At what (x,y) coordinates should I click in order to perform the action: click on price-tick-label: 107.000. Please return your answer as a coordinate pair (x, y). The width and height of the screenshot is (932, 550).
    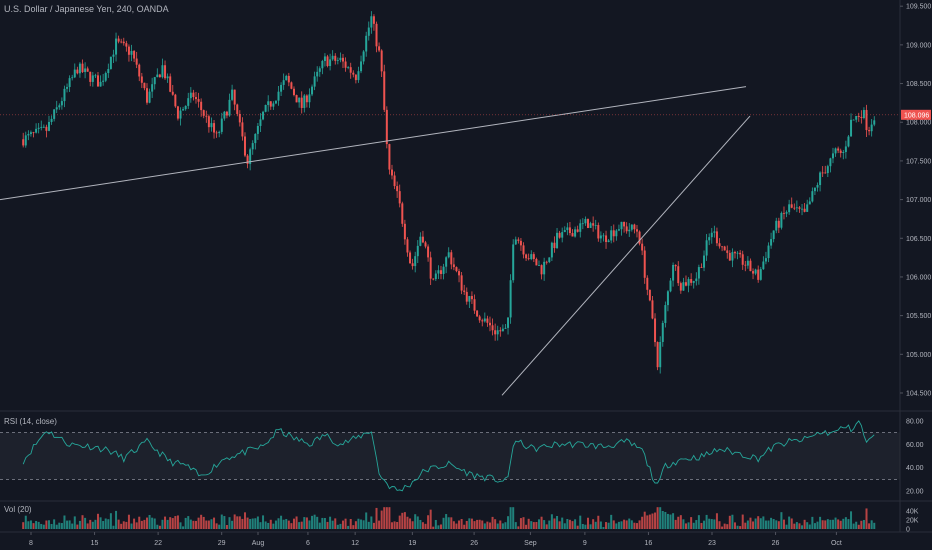
    Looking at the image, I should click on (918, 200).